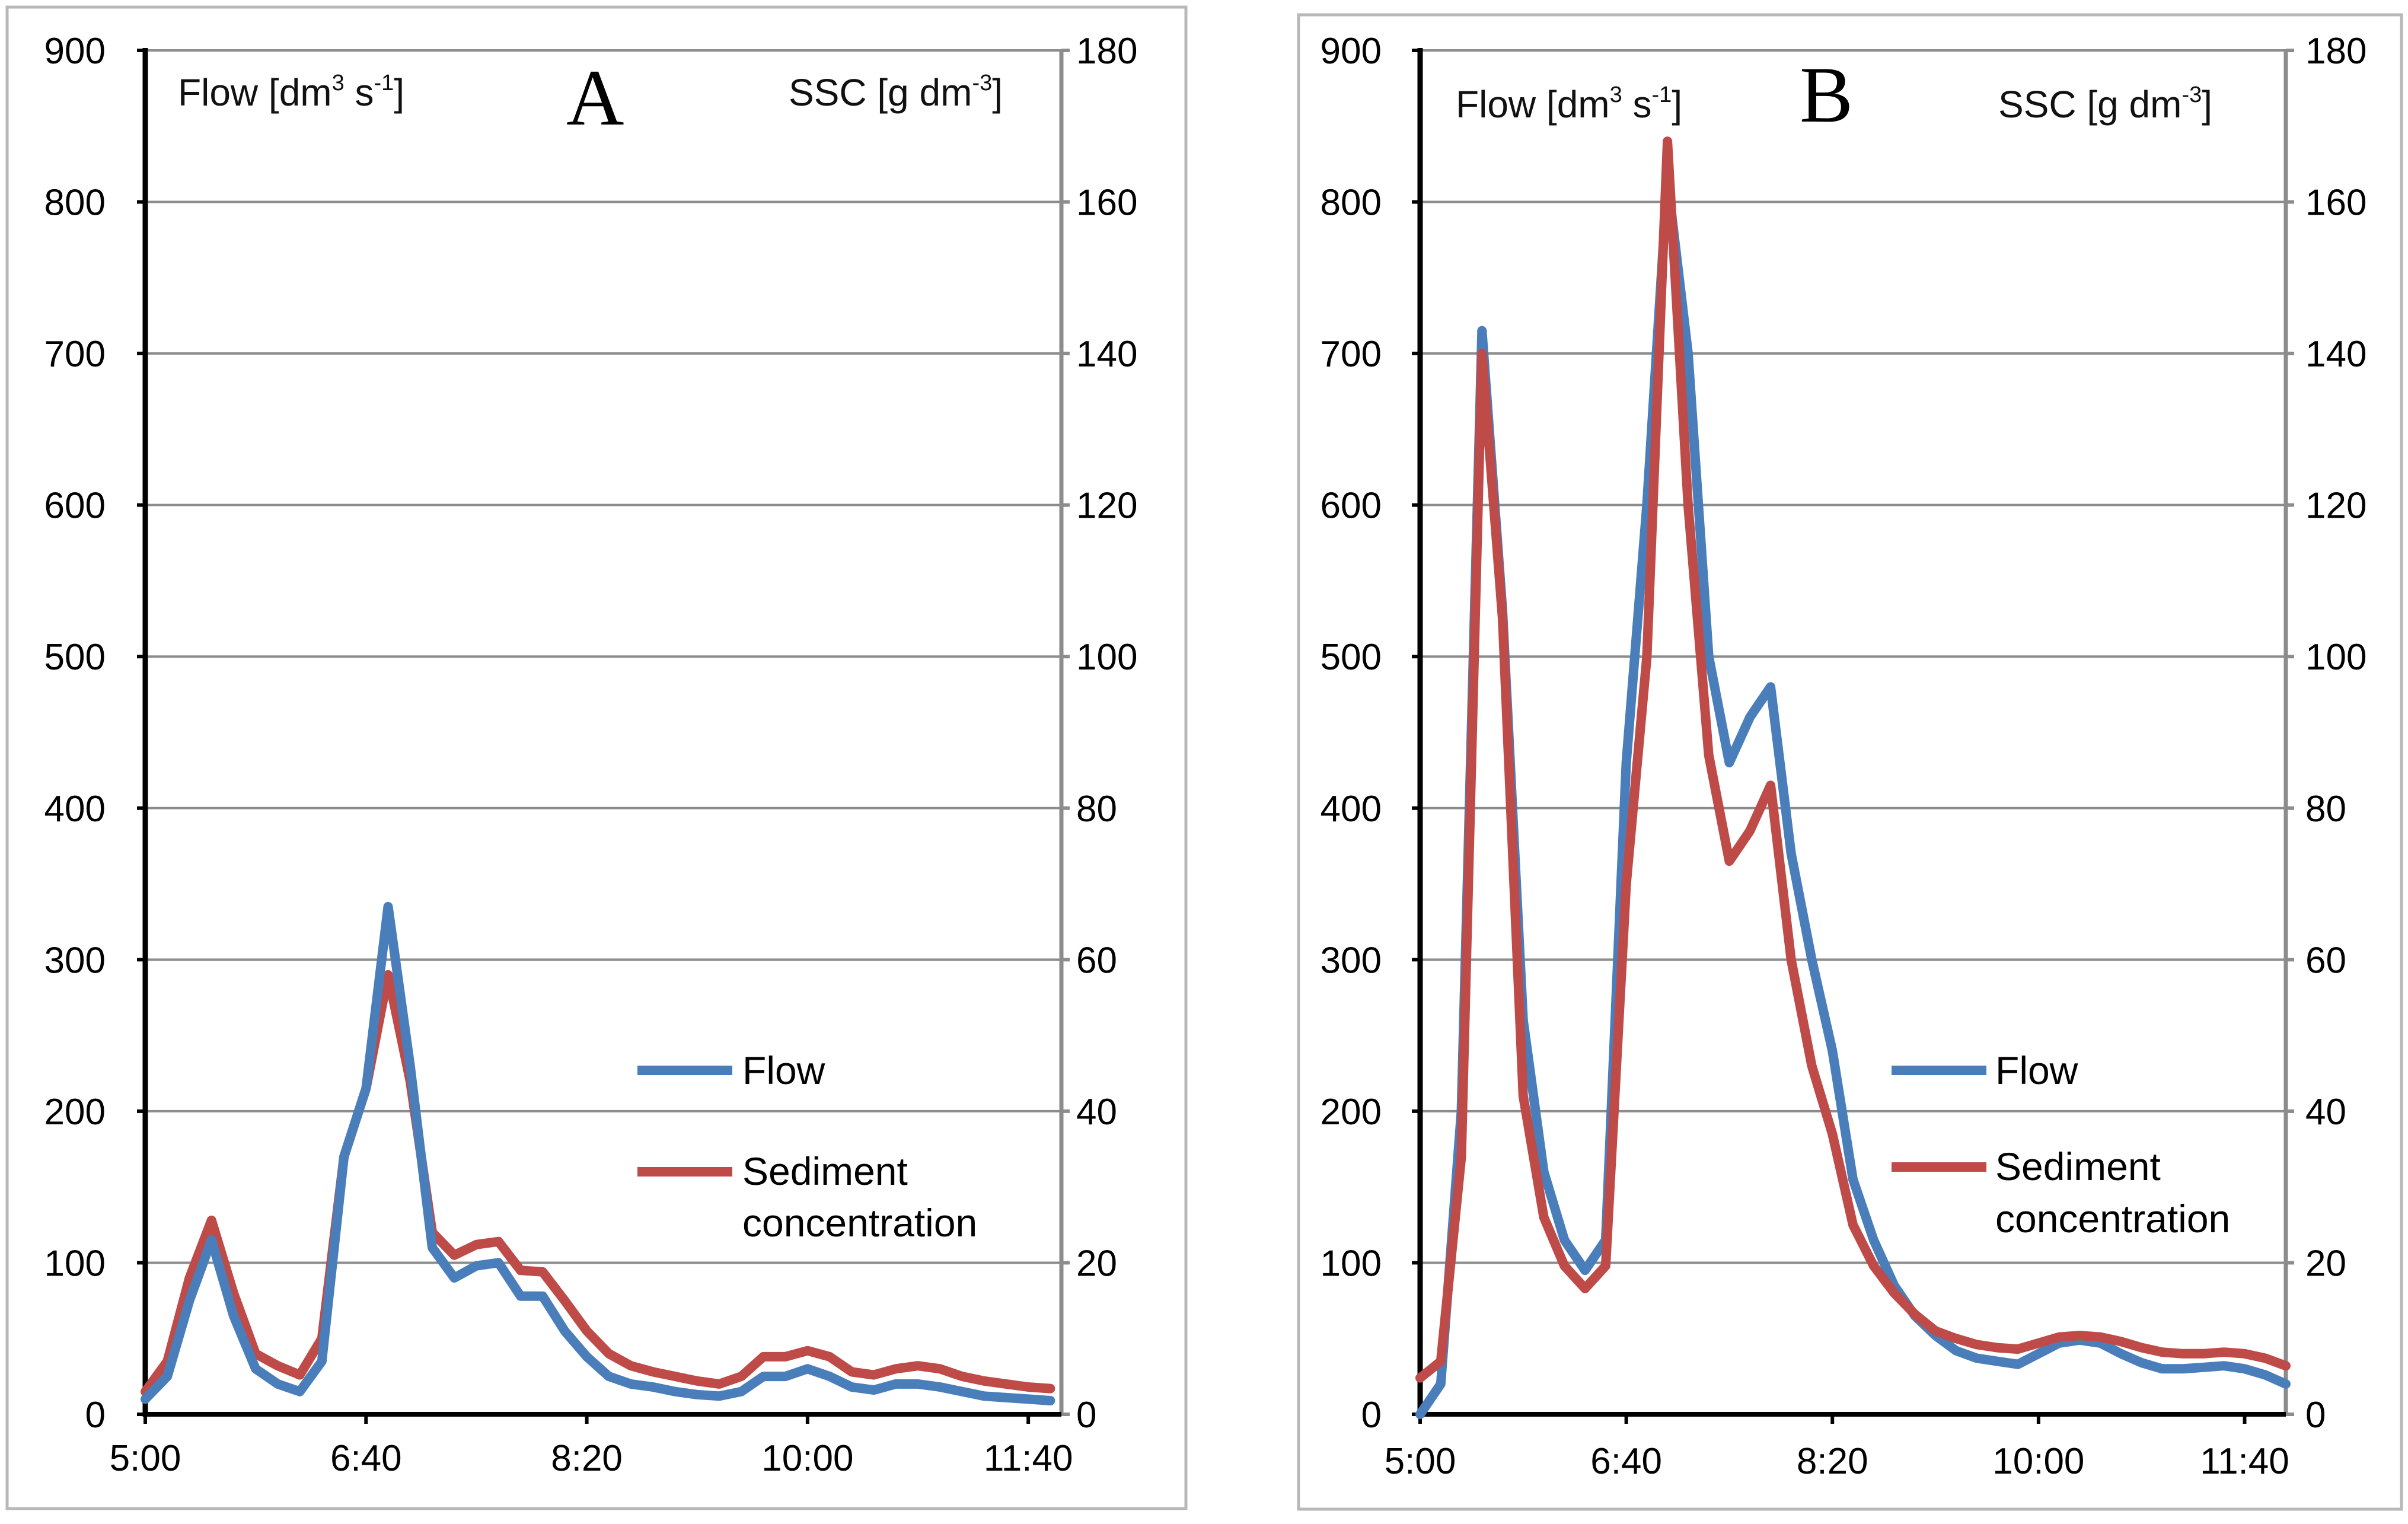 This screenshot has width=2408, height=1524. Describe the element at coordinates (1351, 203) in the screenshot. I see `panel-b-left-tick-label: 800` at that location.